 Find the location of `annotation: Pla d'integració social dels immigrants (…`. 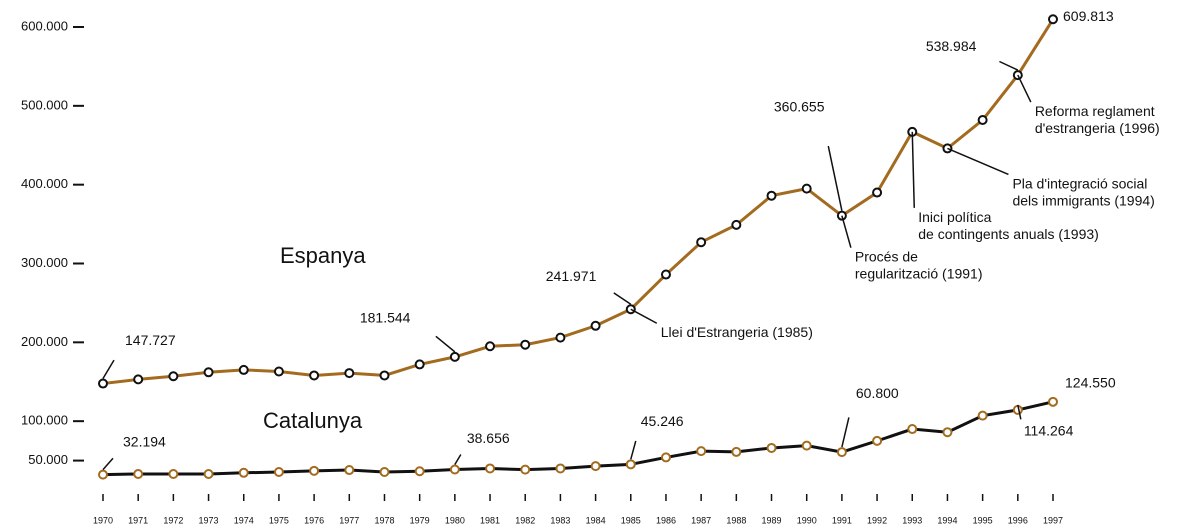

annotation: Pla d'integració social dels immigrants (… is located at coordinates (1083, 191).